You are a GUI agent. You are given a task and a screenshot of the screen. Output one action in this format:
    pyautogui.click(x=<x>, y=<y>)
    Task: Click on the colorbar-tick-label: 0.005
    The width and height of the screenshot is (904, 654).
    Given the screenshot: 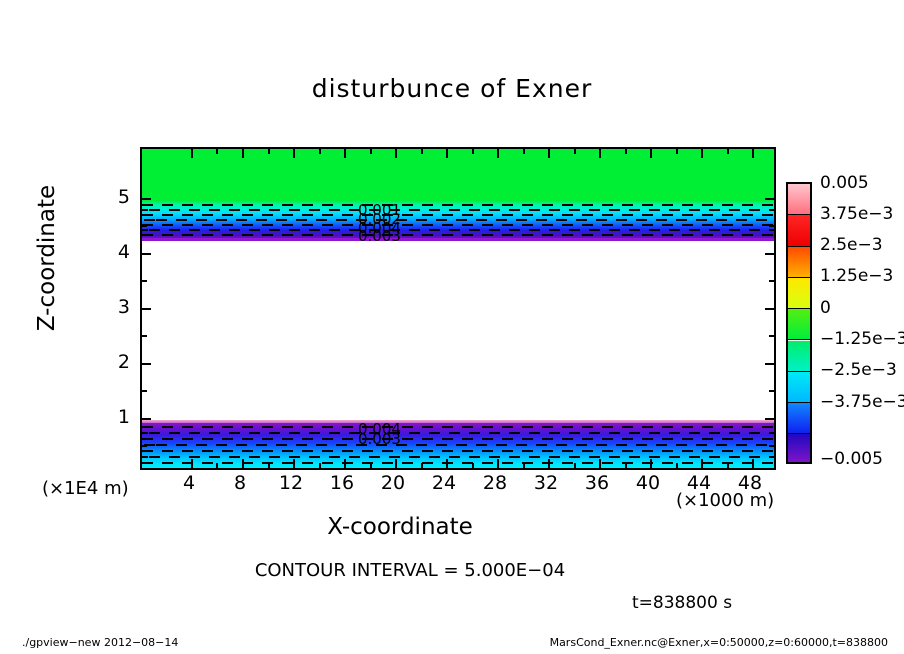 What is the action you would take?
    pyautogui.click(x=844, y=183)
    